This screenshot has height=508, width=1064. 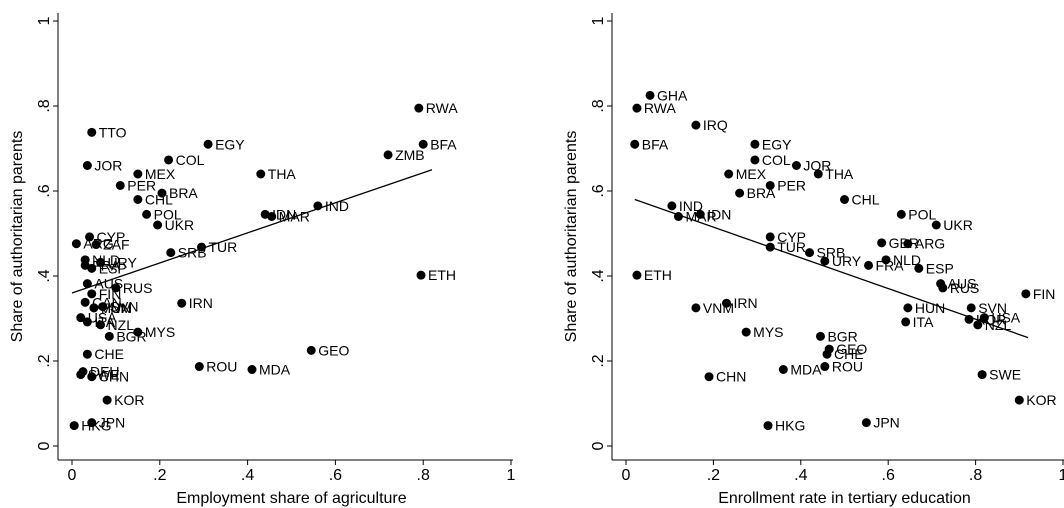 I want to click on y-tick-label: .6, so click(x=598, y=190).